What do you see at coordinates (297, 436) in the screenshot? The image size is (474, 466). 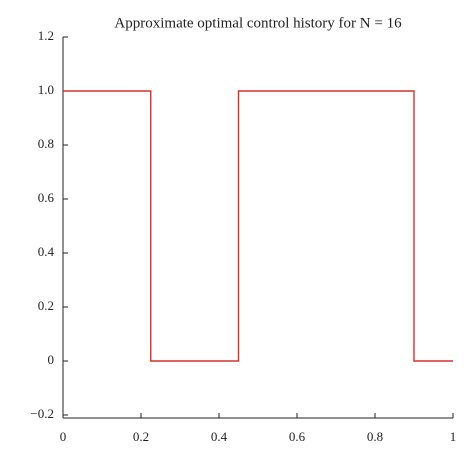 I see `x-tick-label: 0.6` at bounding box center [297, 436].